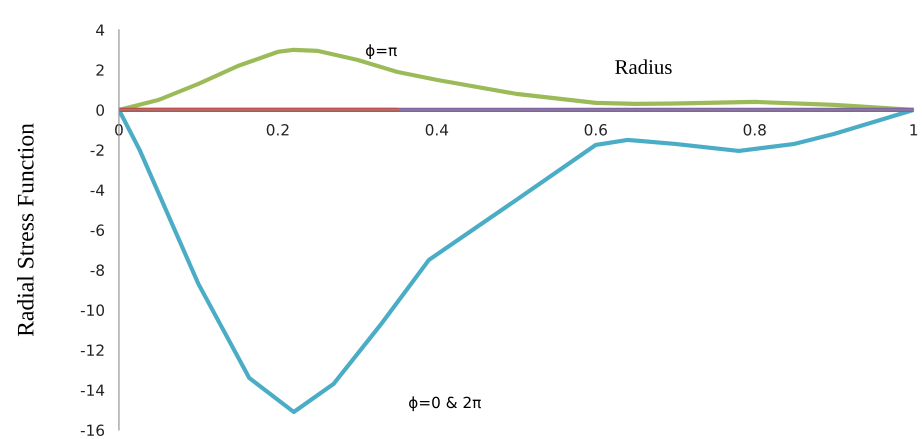 This screenshot has height=439, width=922. What do you see at coordinates (25, 229) in the screenshot?
I see `y-axis-title: Radial Stress Function` at bounding box center [25, 229].